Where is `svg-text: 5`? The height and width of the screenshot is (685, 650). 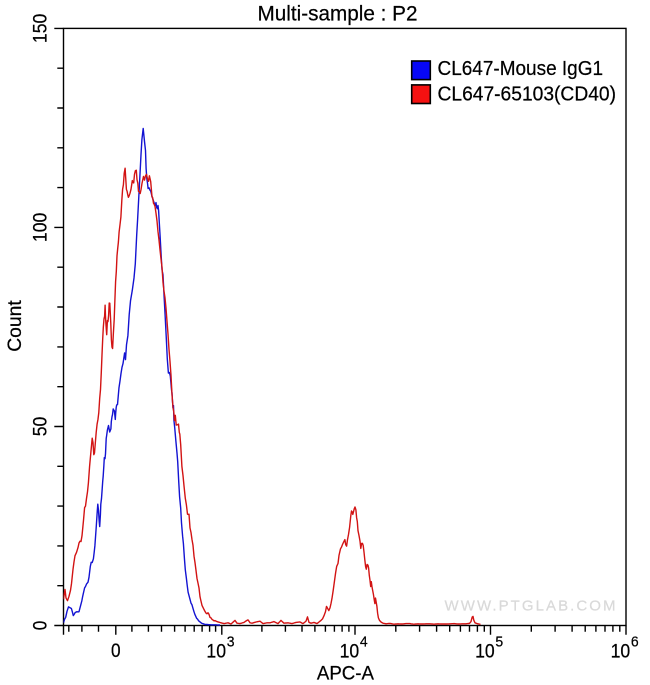 svg-text: 5 is located at coordinates (499, 643).